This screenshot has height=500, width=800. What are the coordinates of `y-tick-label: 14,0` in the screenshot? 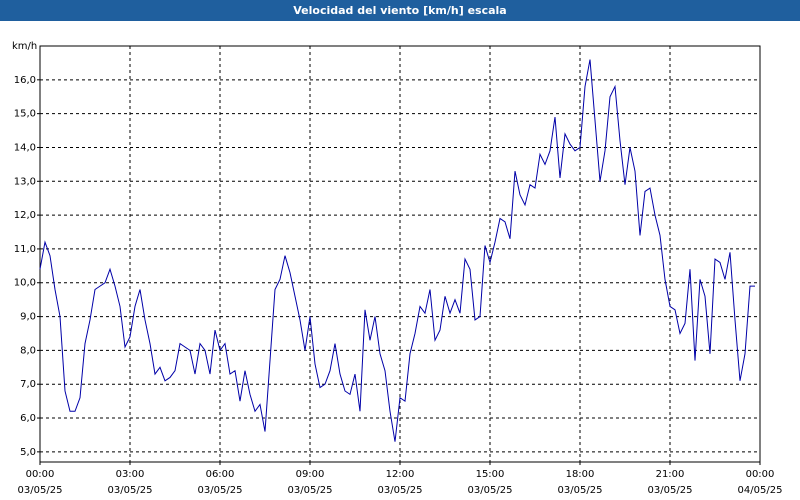 It's located at (25, 147).